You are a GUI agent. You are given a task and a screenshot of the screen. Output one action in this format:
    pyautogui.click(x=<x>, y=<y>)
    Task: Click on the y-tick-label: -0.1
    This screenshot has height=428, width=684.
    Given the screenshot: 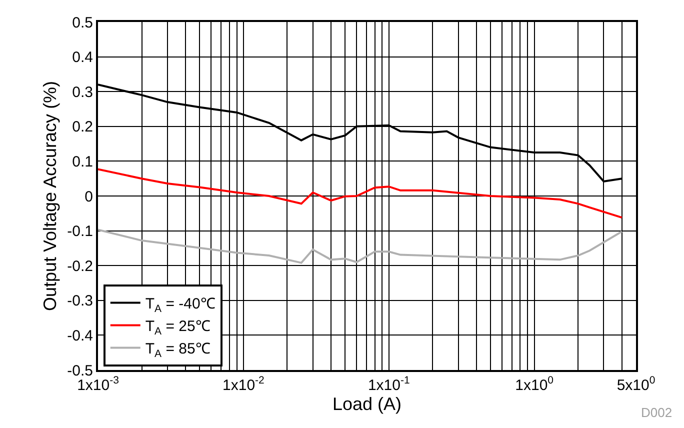 What is the action you would take?
    pyautogui.click(x=80, y=231)
    